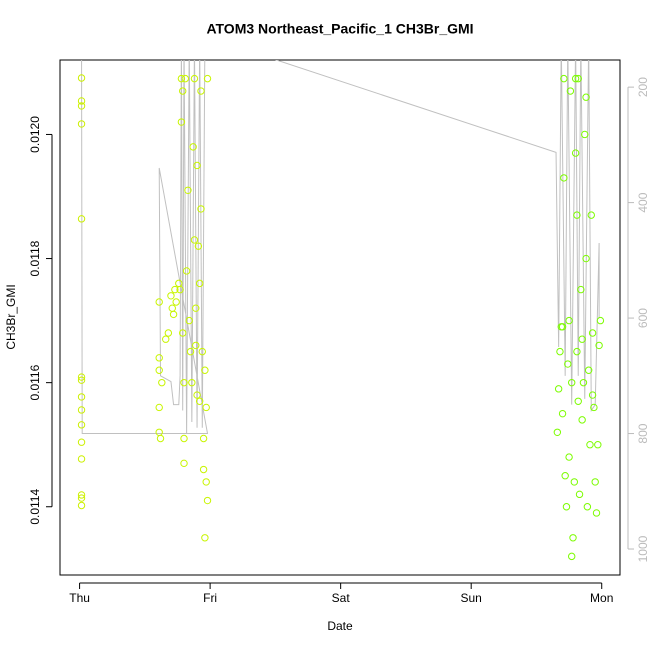 The width and height of the screenshot is (650, 655). I want to click on x-tick-label: Thu, so click(79, 598).